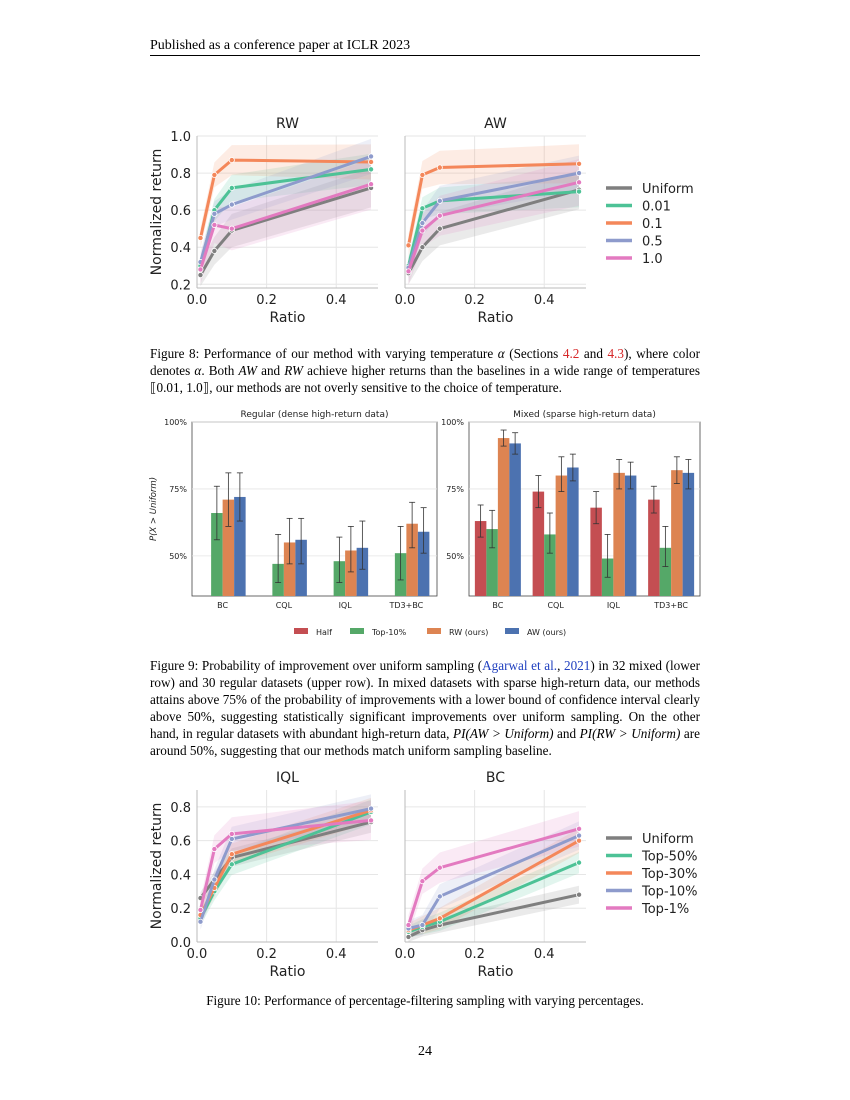 The image size is (850, 1100). Describe the element at coordinates (497, 605) in the screenshot. I see `x-tick-label: BC` at that location.